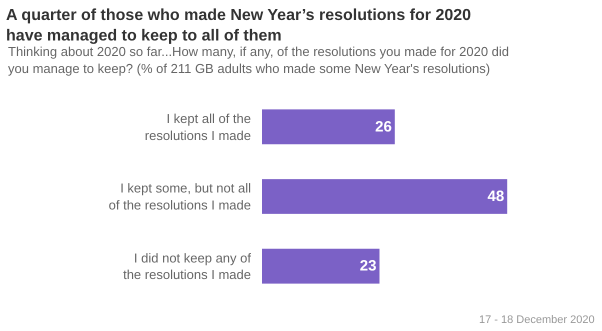 The image size is (602, 331). What do you see at coordinates (197, 126) in the screenshot?
I see `y-tick-label: I kept all of the resolutions I made` at bounding box center [197, 126].